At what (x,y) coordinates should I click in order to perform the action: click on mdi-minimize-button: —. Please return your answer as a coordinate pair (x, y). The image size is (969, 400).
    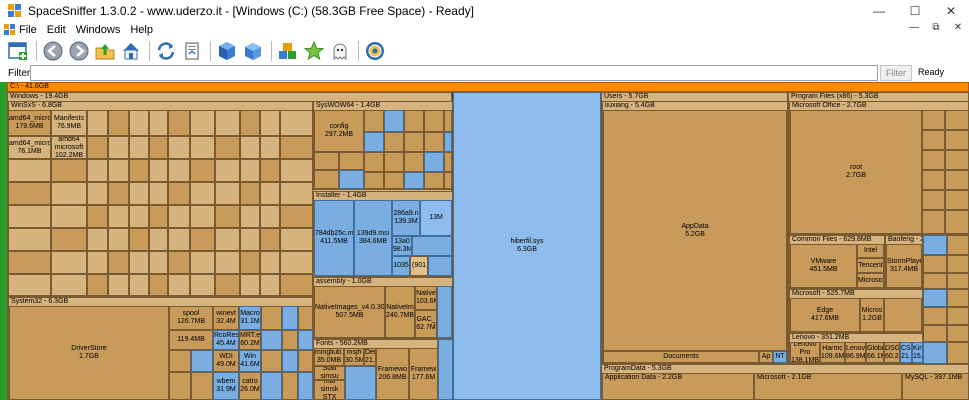
    Looking at the image, I should click on (914, 27).